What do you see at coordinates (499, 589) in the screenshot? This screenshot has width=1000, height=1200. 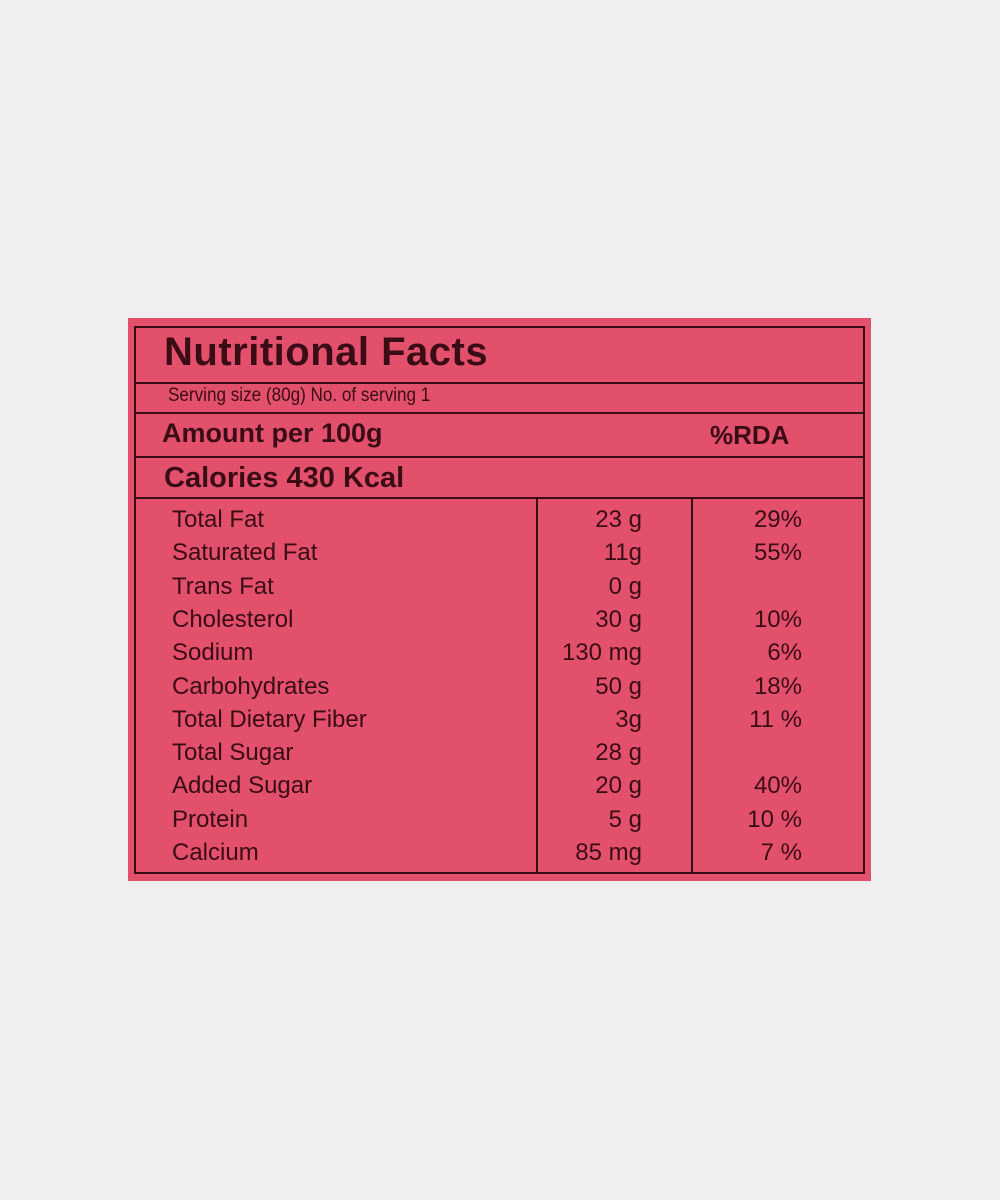 I see `nutrient-row: Trans Fat 0 g` at bounding box center [499, 589].